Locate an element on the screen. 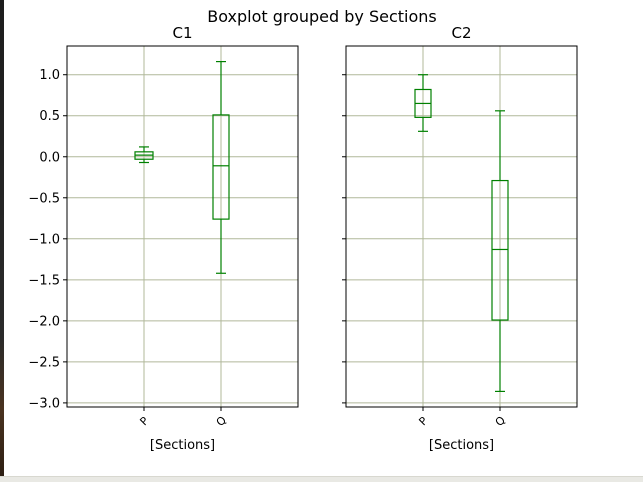 This screenshot has width=643, height=482. taskbar-edge is located at coordinates (321, 479).